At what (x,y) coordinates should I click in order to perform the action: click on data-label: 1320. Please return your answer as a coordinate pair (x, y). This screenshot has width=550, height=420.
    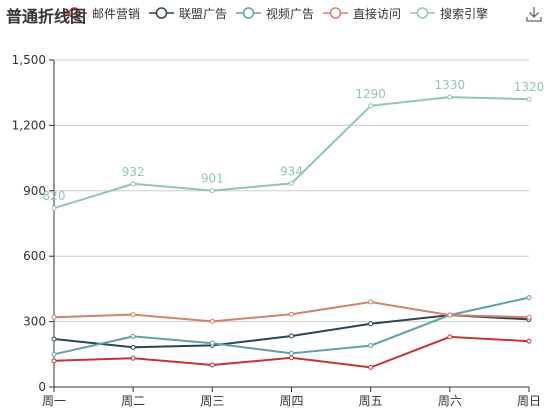
    Looking at the image, I should click on (529, 87).